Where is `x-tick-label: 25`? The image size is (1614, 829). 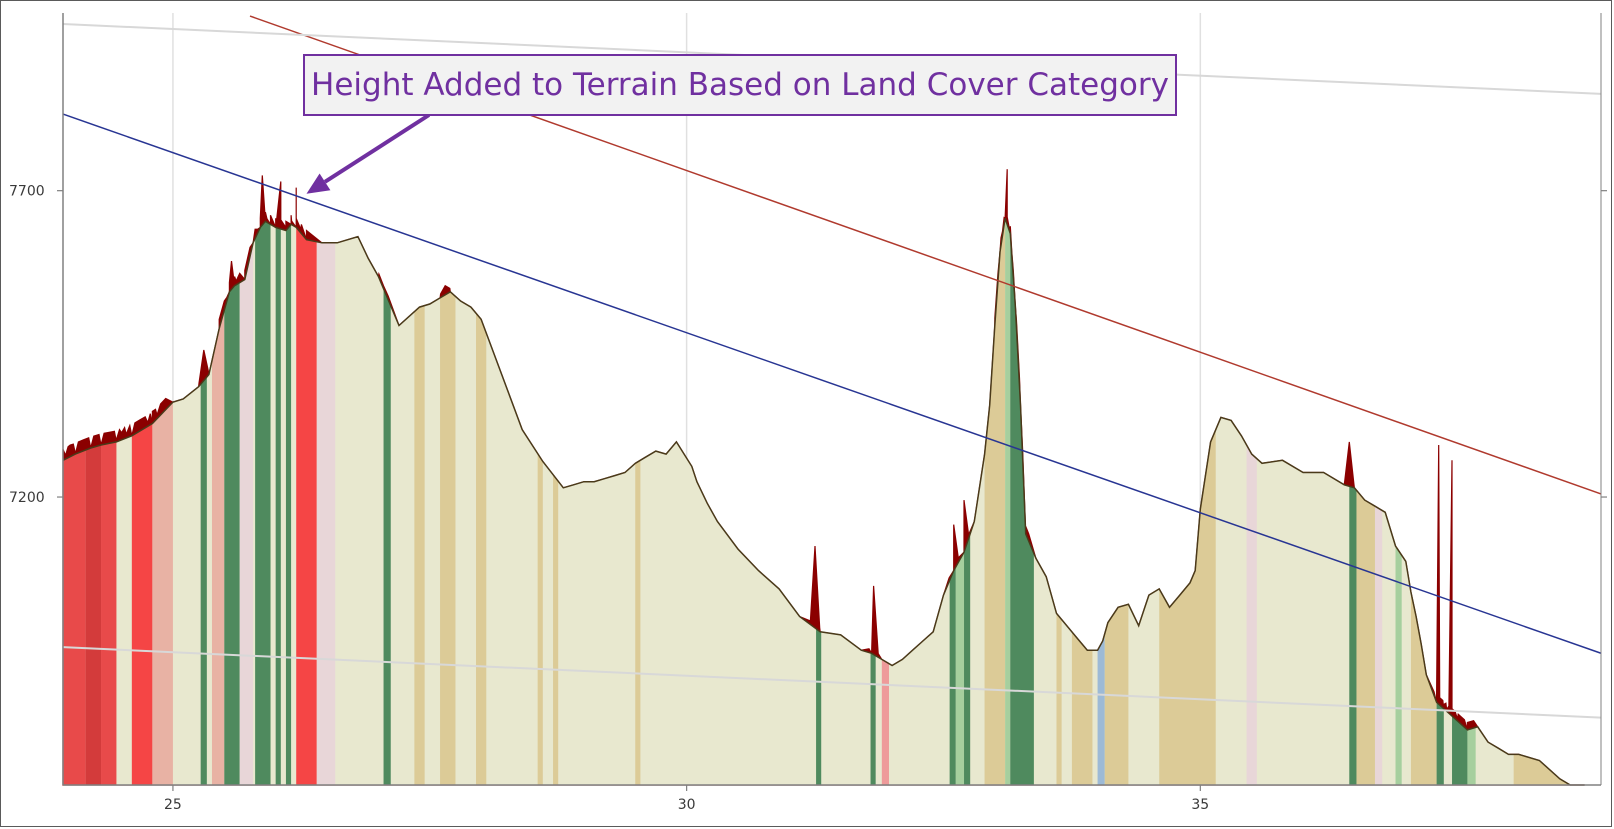
x-tick-label: 25 is located at coordinates (173, 805).